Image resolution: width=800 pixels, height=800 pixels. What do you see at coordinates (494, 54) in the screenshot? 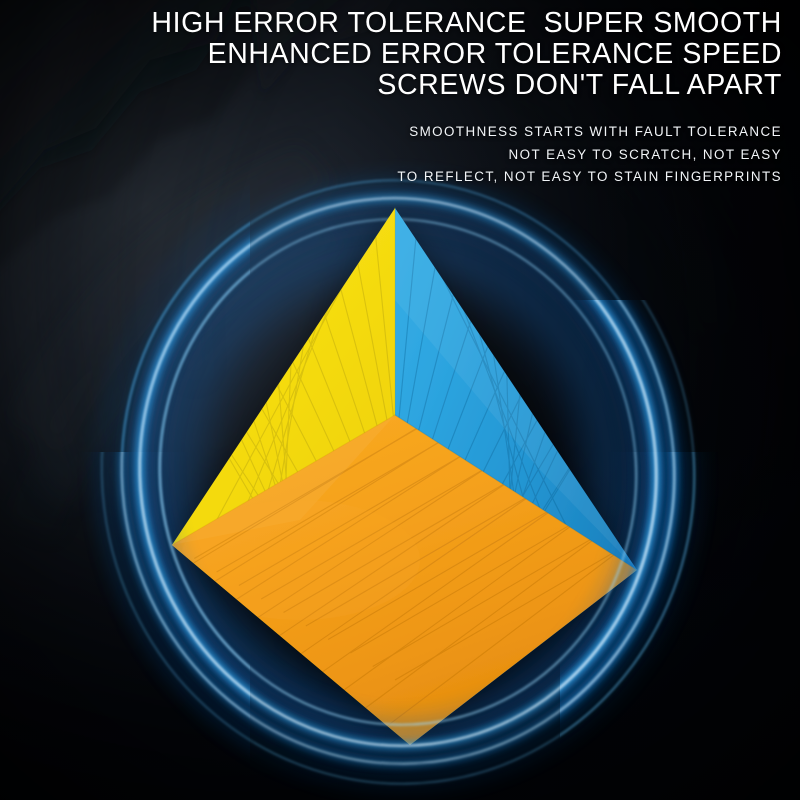
I see `headline-line-2: ENHANCED ERROR TOLERANCE SPEED` at bounding box center [494, 54].